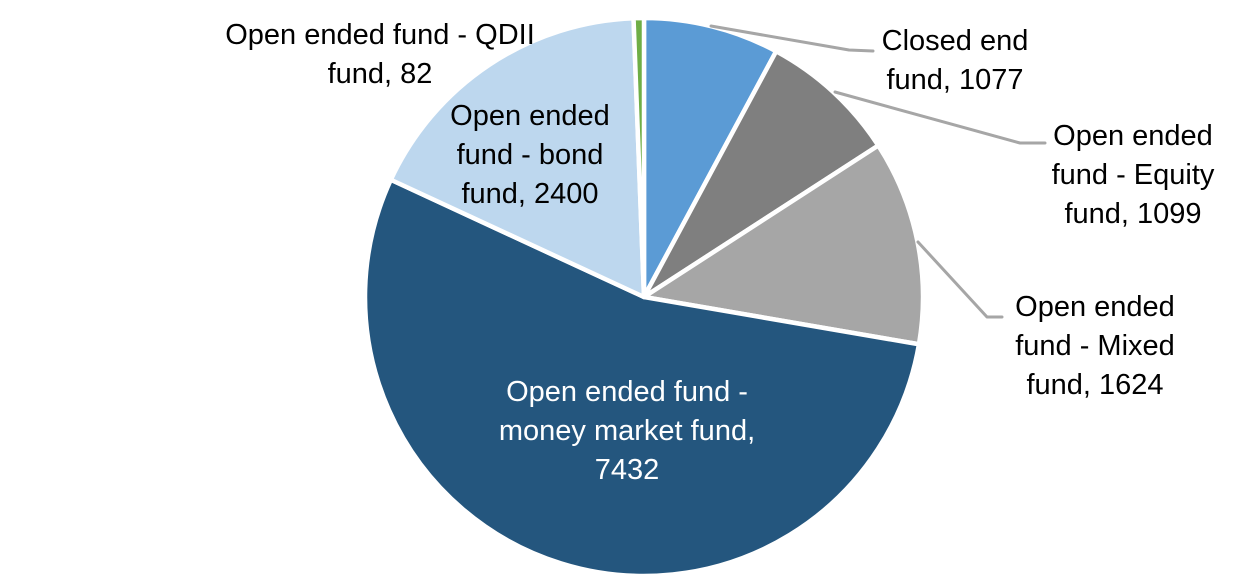 This screenshot has width=1250, height=584. I want to click on data-label-mixed-fund: Open ended fund - Mixed fund, 1624, so click(1095, 346).